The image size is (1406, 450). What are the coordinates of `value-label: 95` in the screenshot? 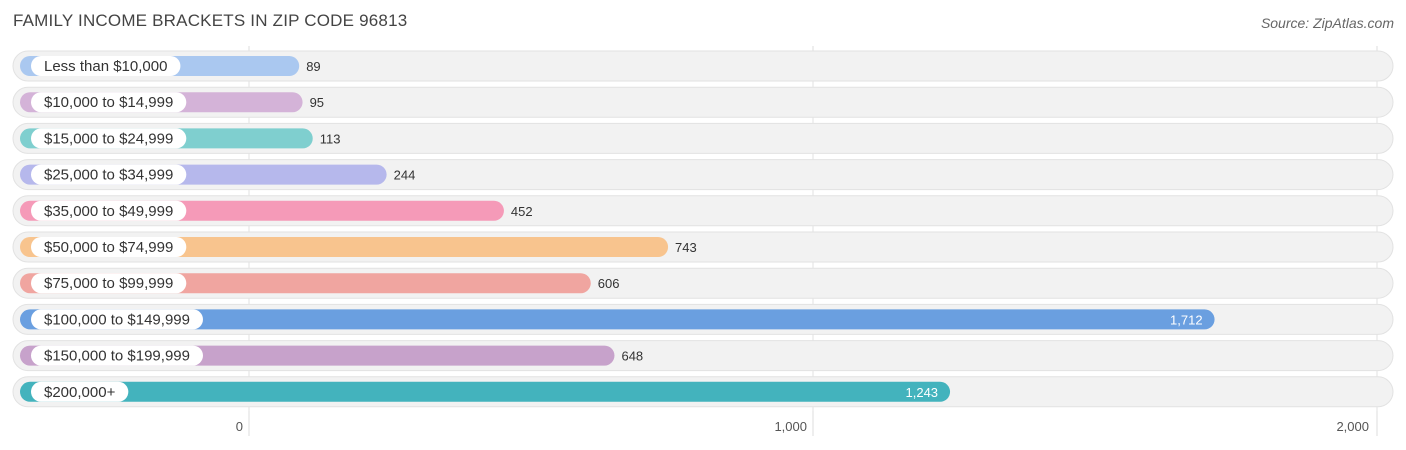 It's located at (317, 102).